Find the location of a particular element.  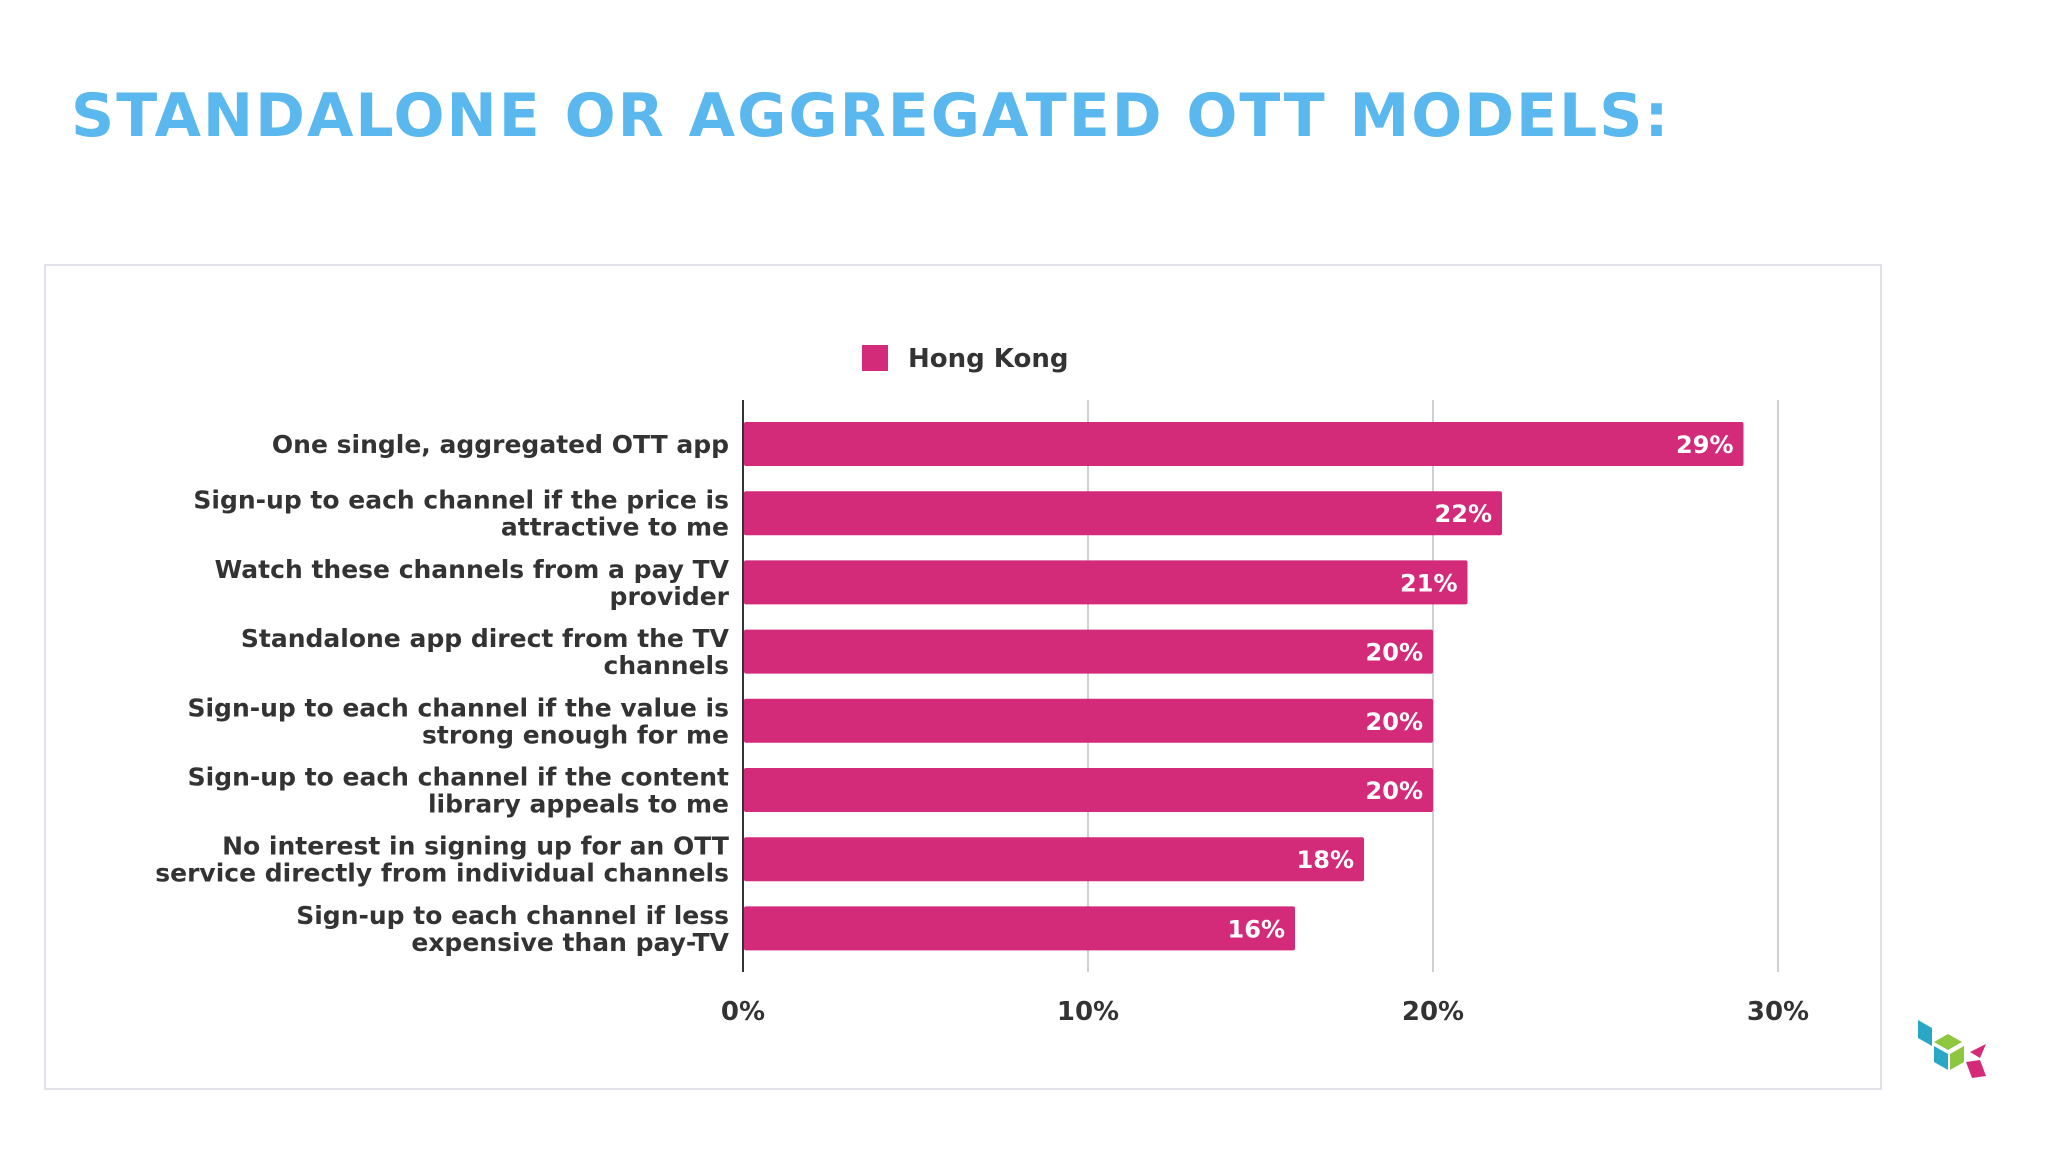

chart-legend: Hong Kong is located at coordinates (965, 359).